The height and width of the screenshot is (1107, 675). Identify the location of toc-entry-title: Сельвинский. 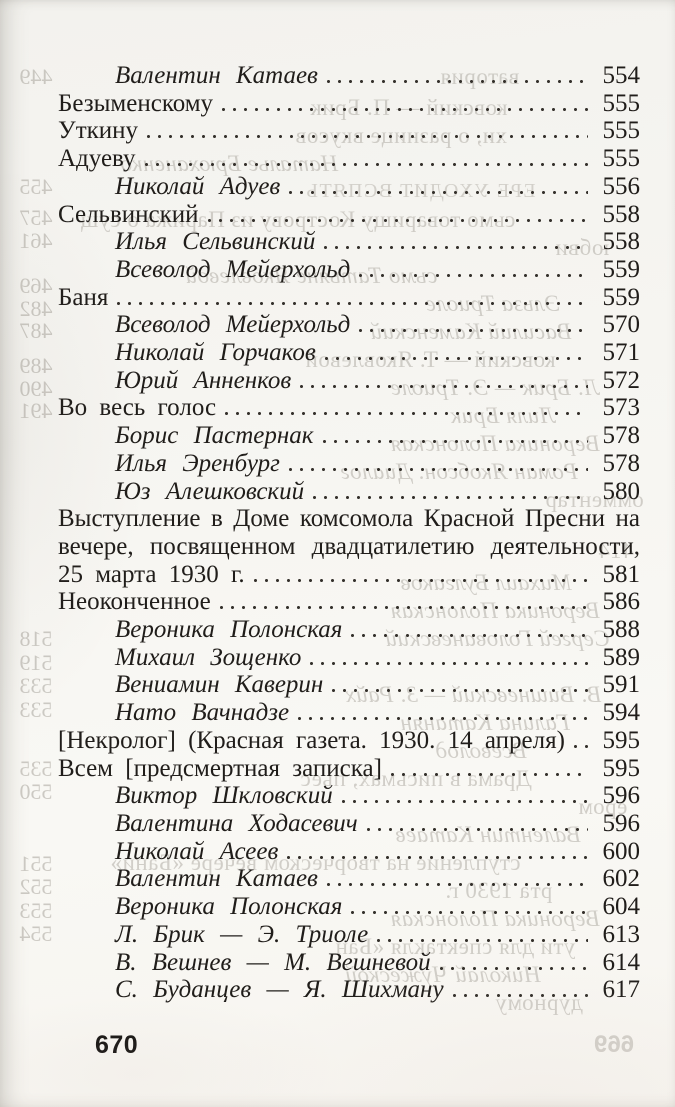
(128, 214).